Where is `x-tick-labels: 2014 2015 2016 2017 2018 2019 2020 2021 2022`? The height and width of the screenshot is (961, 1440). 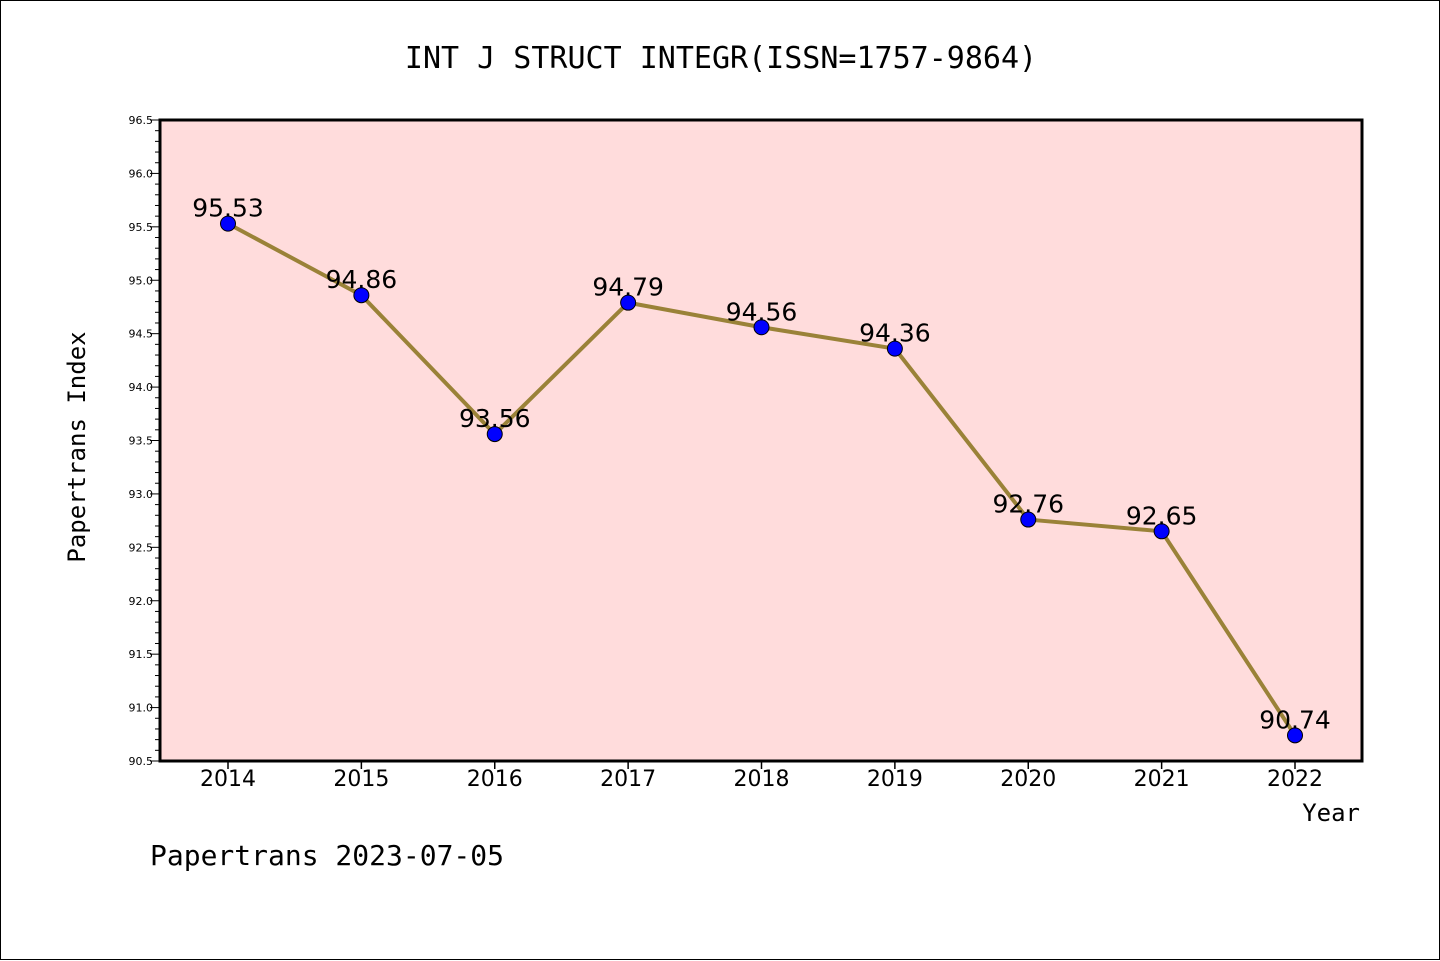
x-tick-labels: 2014 2015 2016 2017 2018 2019 2020 2021 2022 is located at coordinates (761, 779).